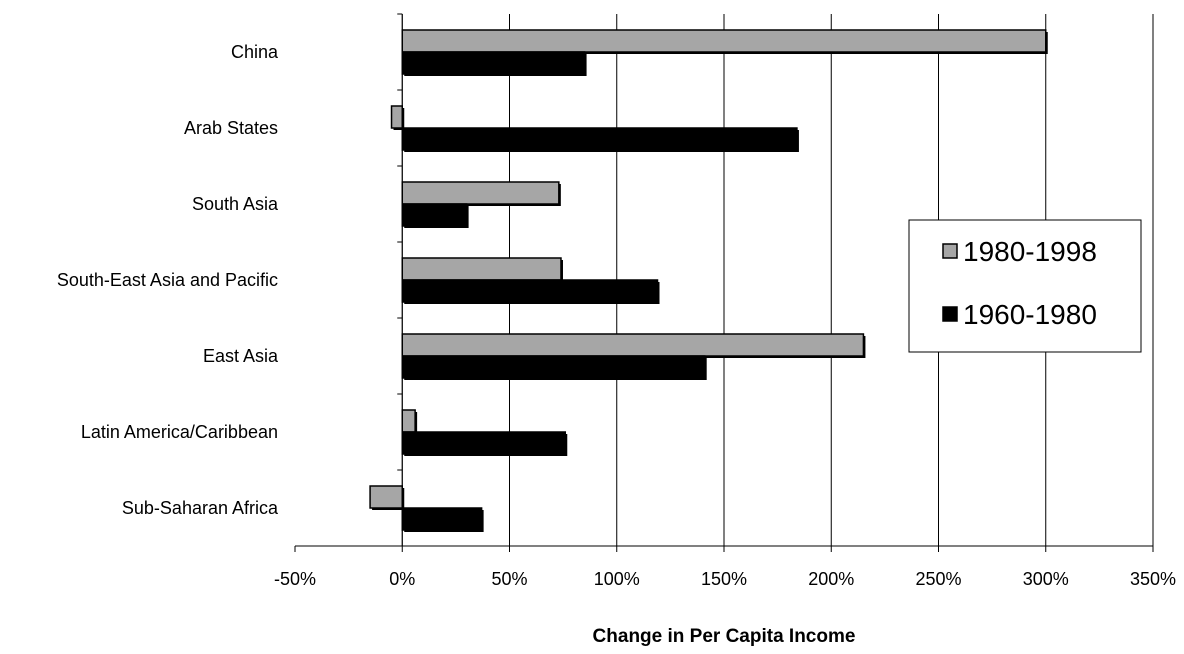 The width and height of the screenshot is (1184, 654). Describe the element at coordinates (724, 636) in the screenshot. I see `x-axis-title: Change in Per Capita Income` at that location.